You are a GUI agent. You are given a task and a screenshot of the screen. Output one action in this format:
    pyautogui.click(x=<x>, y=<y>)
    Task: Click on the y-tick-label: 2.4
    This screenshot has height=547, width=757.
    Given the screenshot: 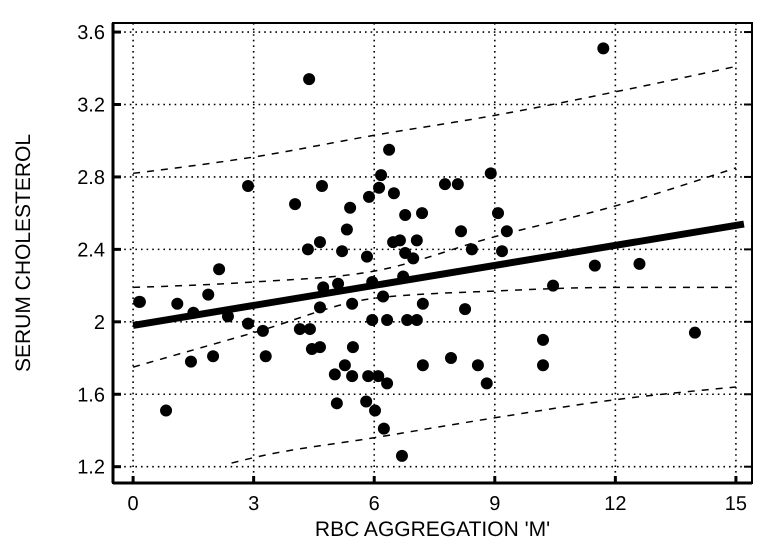 What is the action you would take?
    pyautogui.click(x=91, y=250)
    